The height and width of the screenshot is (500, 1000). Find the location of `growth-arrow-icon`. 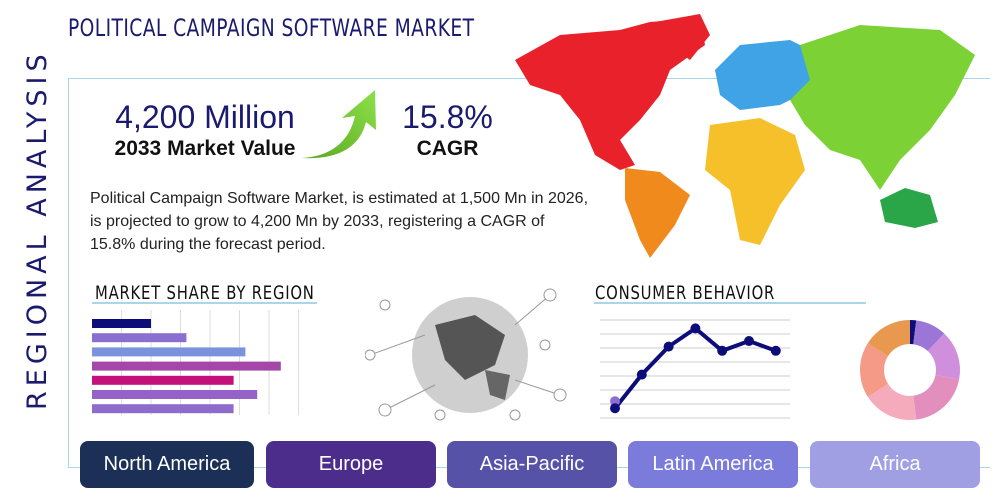

growth-arrow-icon is located at coordinates (339, 124).